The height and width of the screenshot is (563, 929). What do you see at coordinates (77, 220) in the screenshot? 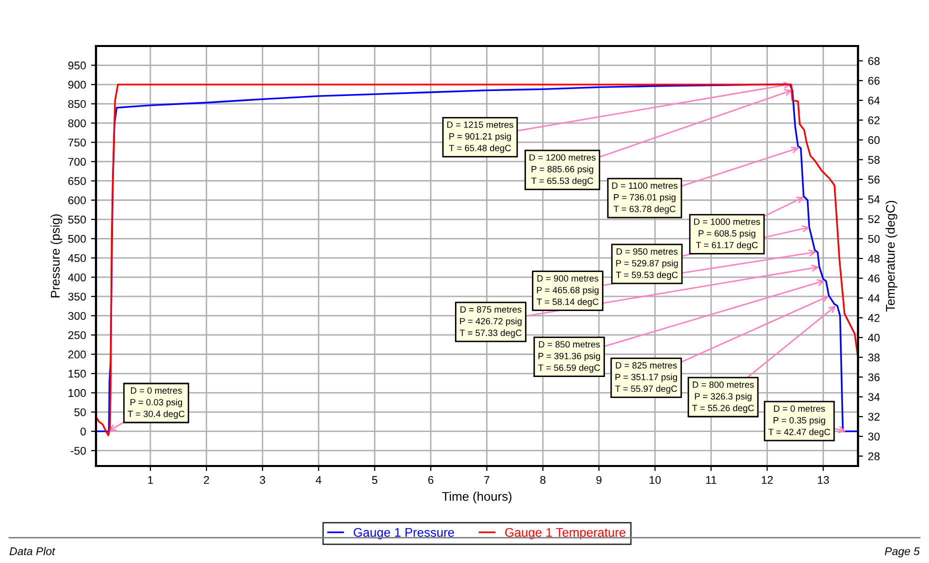
I see `y-tick-label: 550` at bounding box center [77, 220].